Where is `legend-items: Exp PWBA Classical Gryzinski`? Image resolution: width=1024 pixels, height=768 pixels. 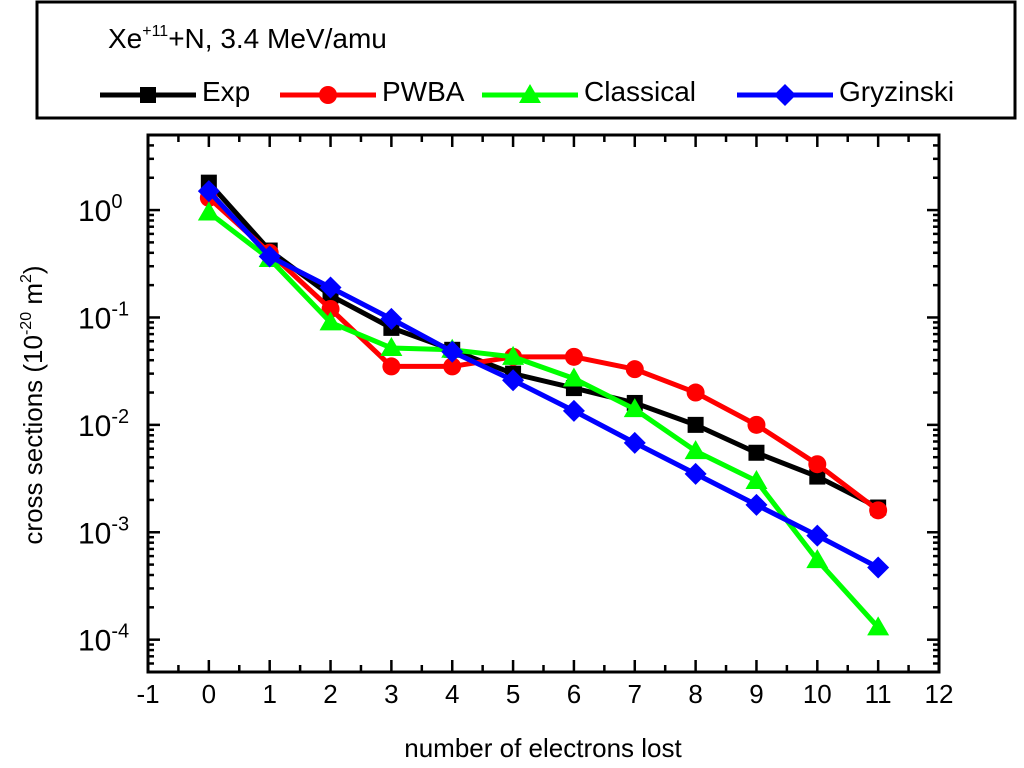 legend-items: Exp PWBA Classical Gryzinski is located at coordinates (527, 91).